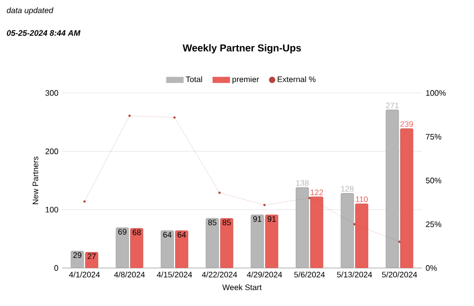 Image resolution: width=474 pixels, height=306 pixels. I want to click on y2-tick-label: 25%, so click(434, 224).